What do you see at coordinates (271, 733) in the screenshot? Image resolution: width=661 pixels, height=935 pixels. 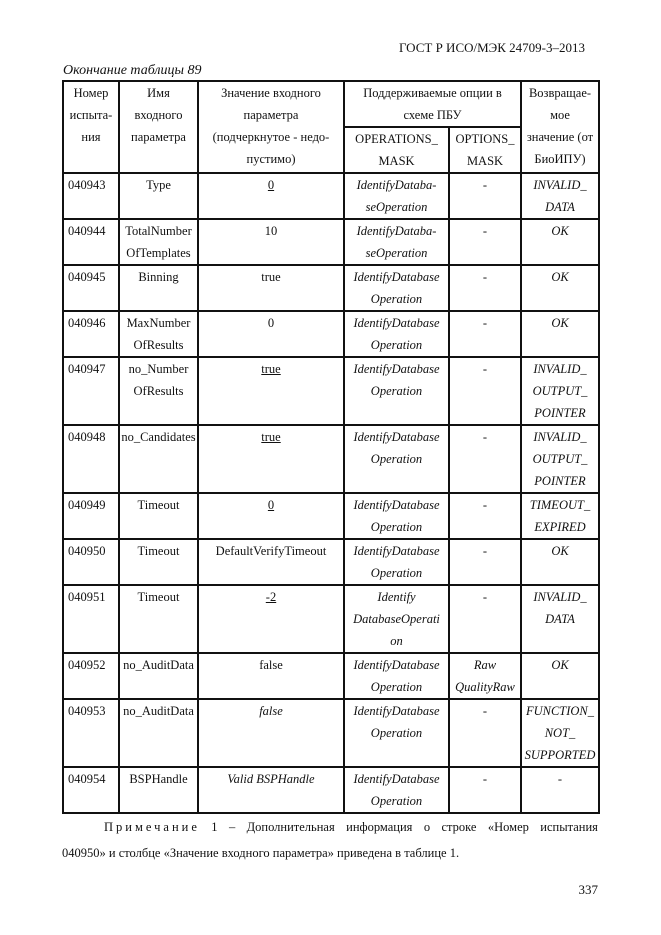 I see `cell-param-value: false` at bounding box center [271, 733].